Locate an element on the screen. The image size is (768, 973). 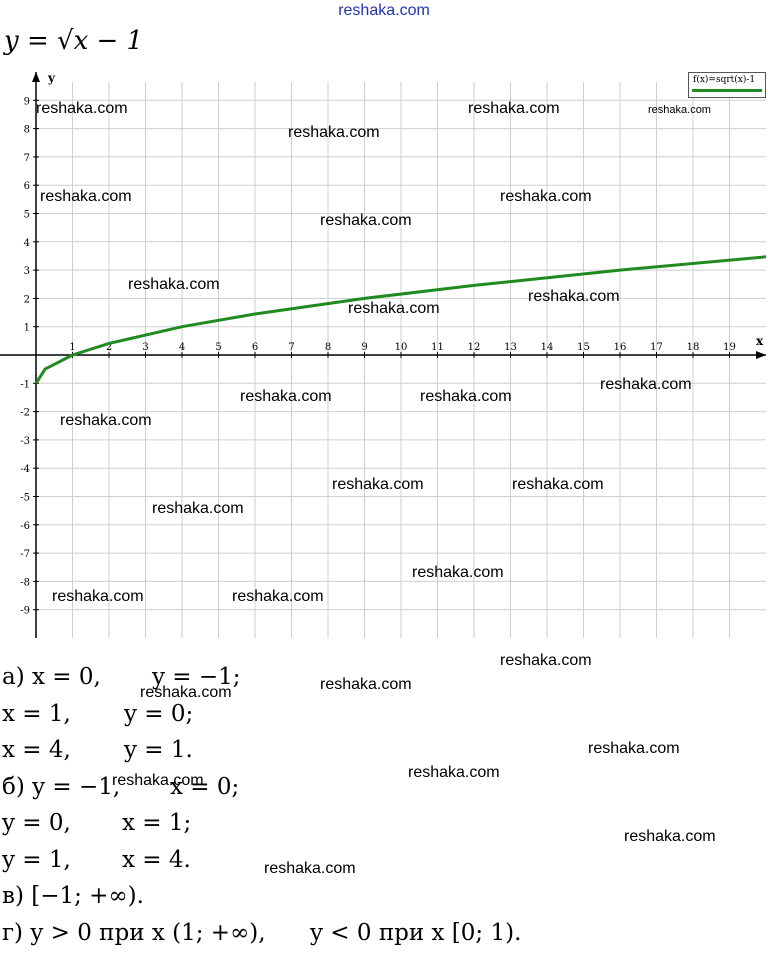
x-tick-label: 14 is located at coordinates (547, 347).